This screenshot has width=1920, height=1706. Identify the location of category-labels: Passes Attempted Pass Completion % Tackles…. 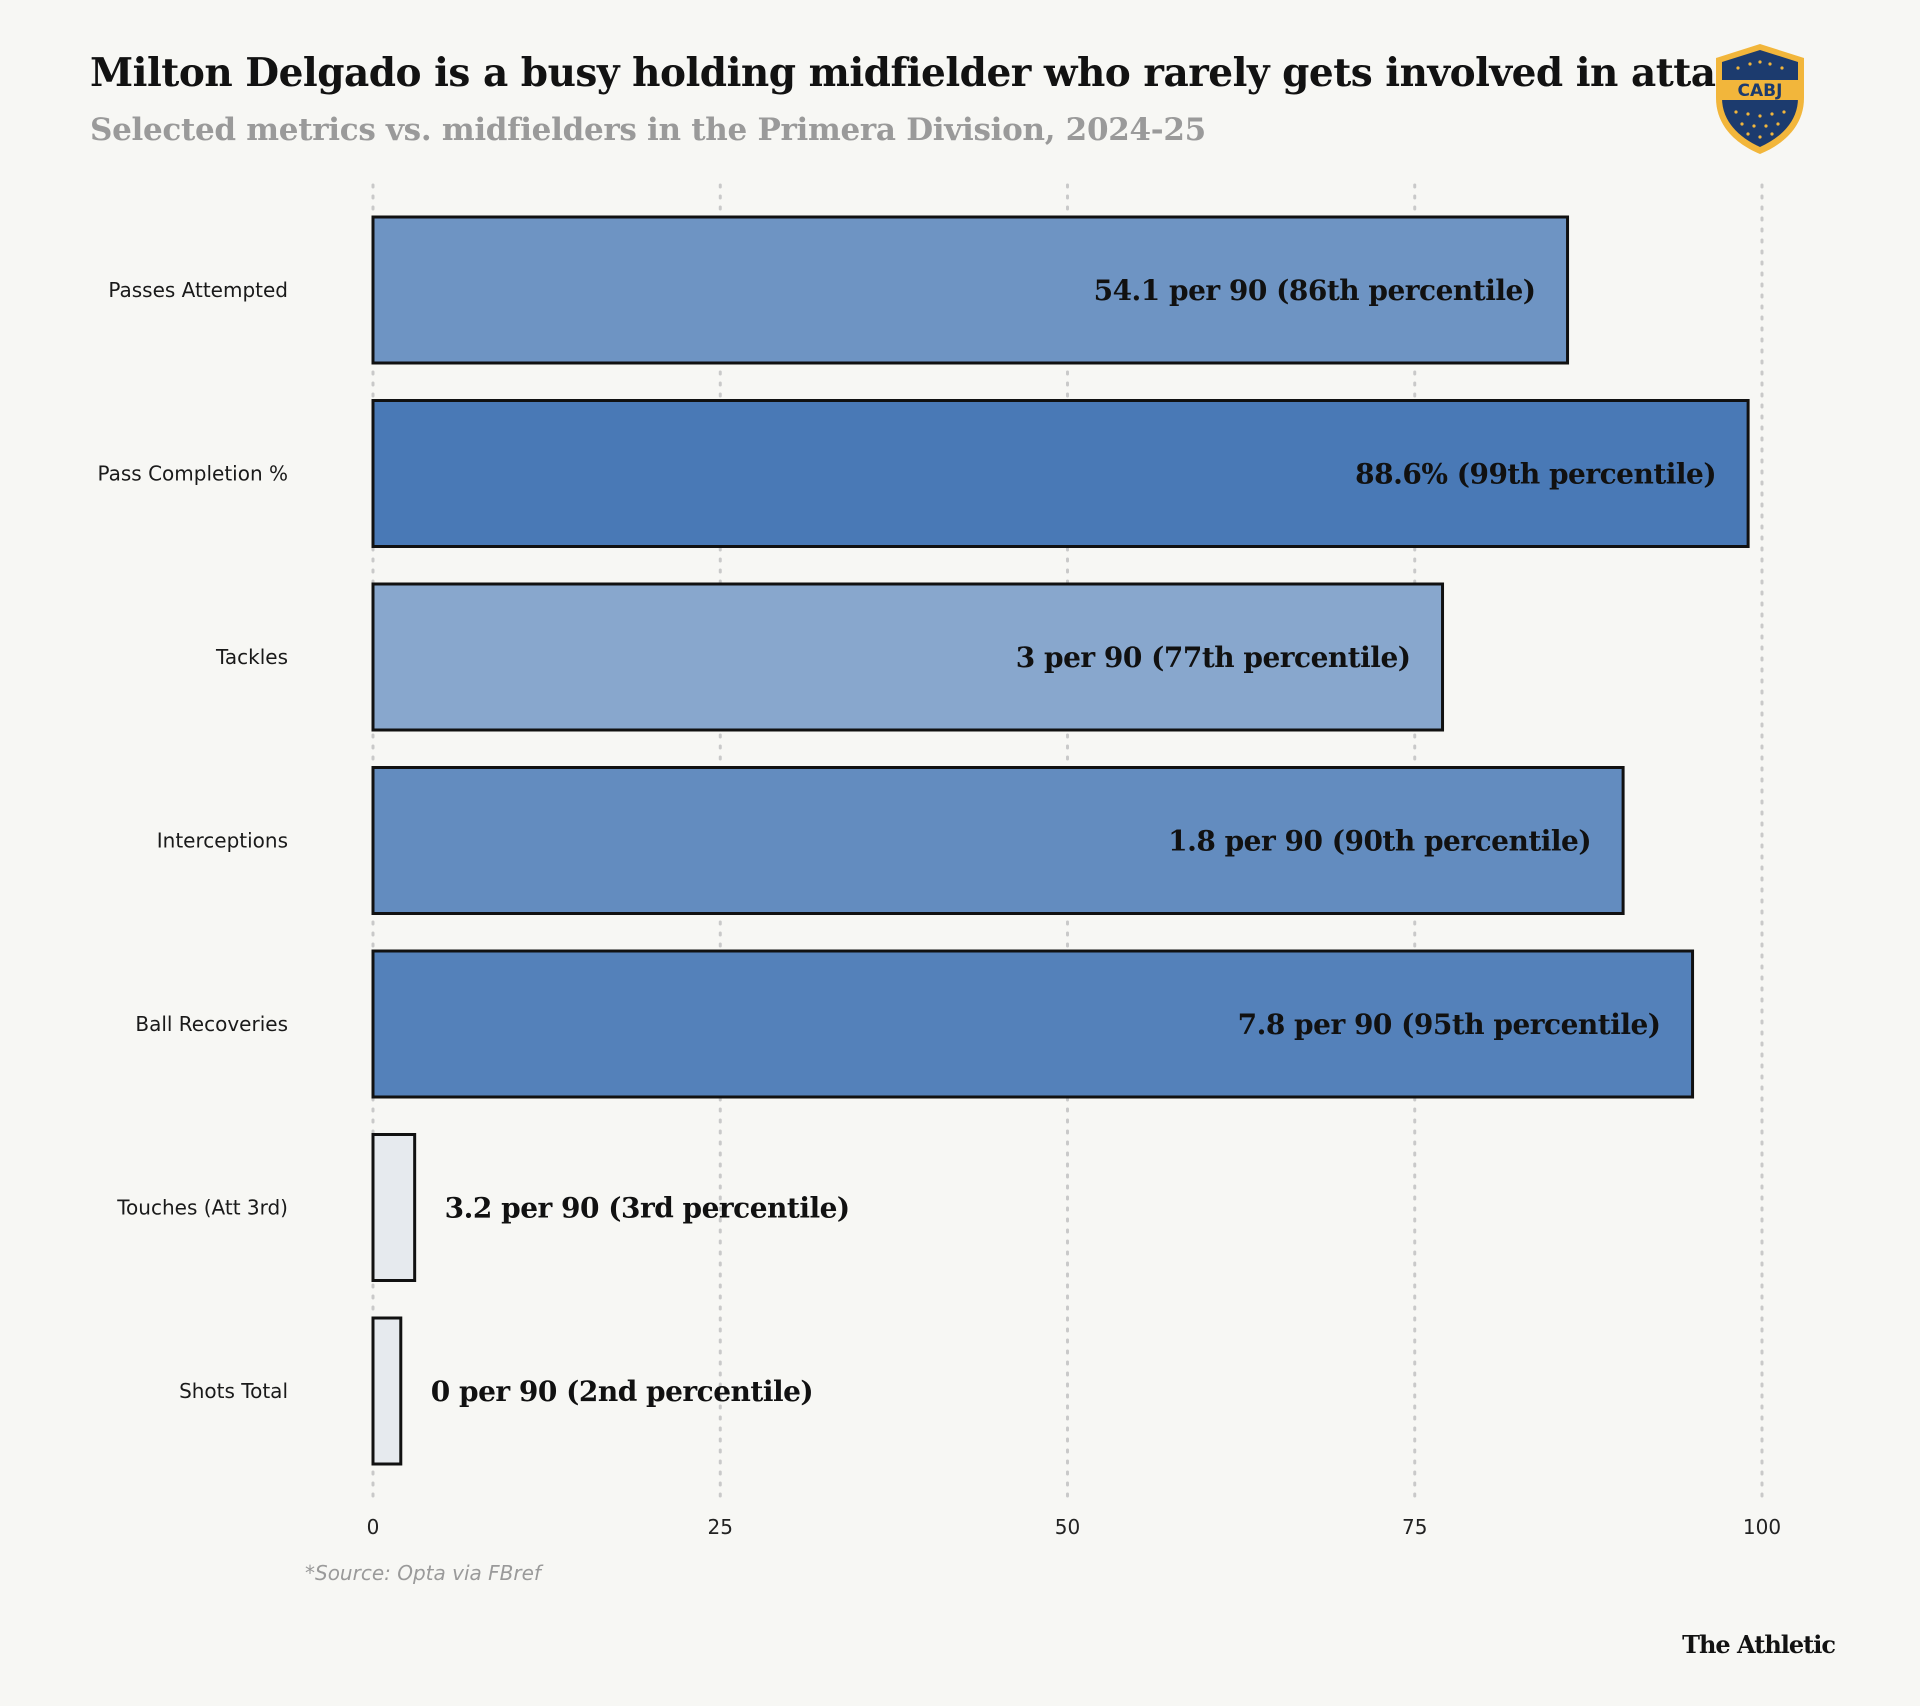
(192, 840).